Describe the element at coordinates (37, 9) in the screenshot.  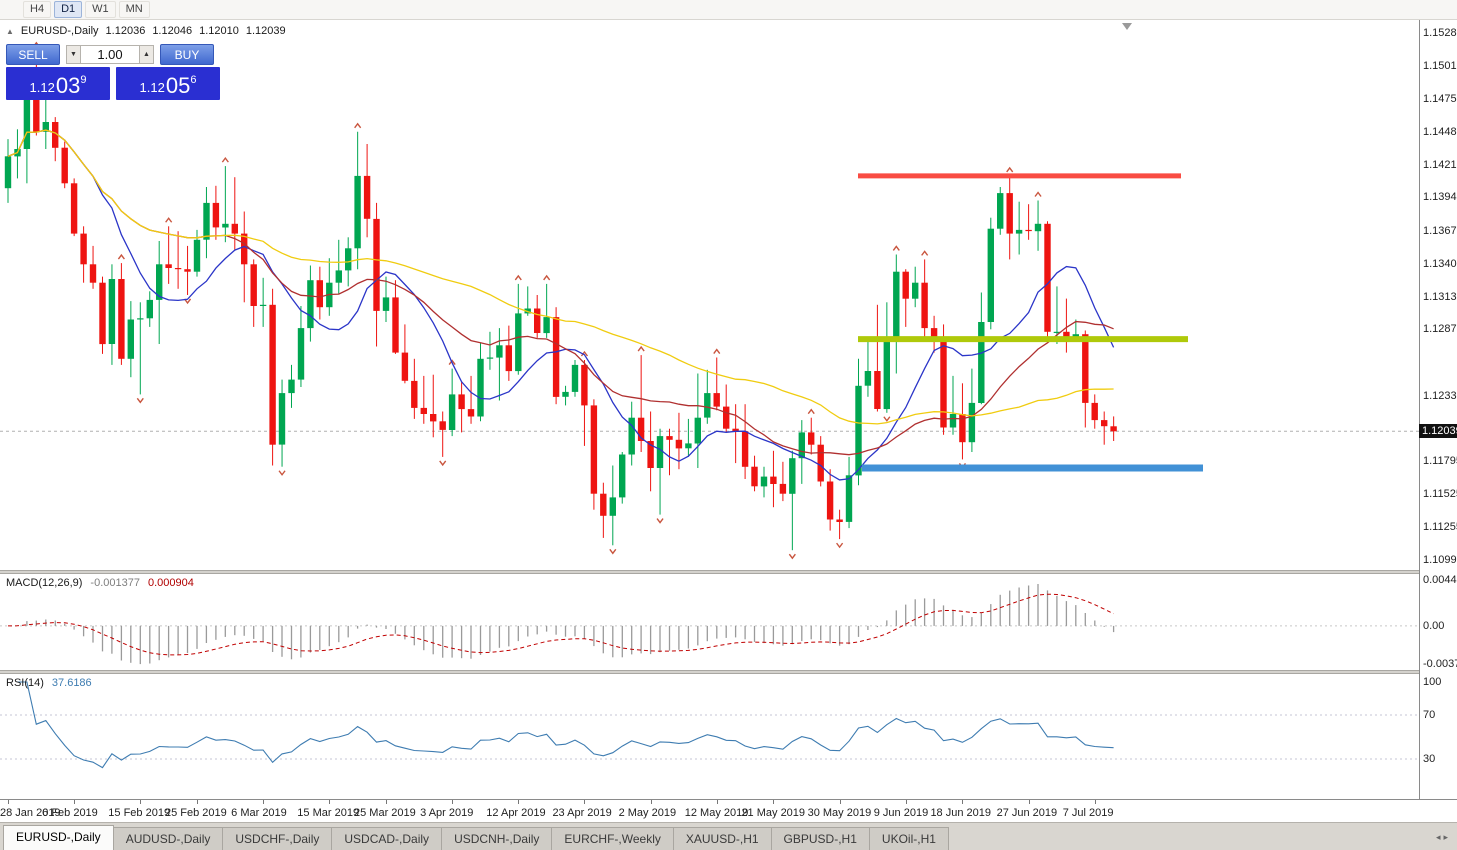
I see `timeframe-button-h4: H4` at that location.